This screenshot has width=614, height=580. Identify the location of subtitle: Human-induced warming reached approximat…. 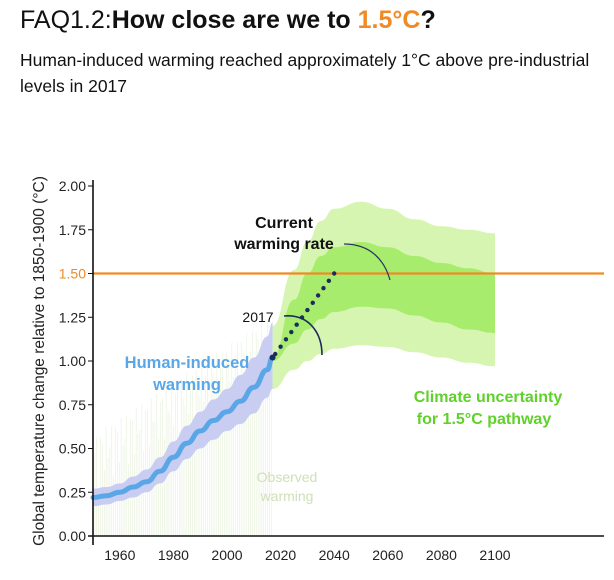
(305, 73).